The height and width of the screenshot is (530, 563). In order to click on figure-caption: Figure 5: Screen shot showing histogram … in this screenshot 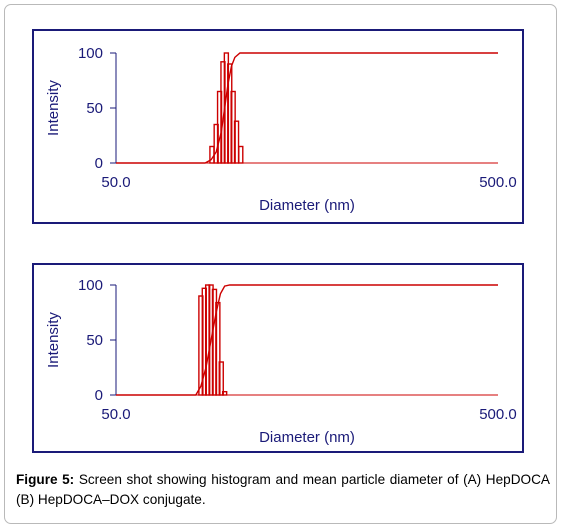, I will do `click(283, 490)`.